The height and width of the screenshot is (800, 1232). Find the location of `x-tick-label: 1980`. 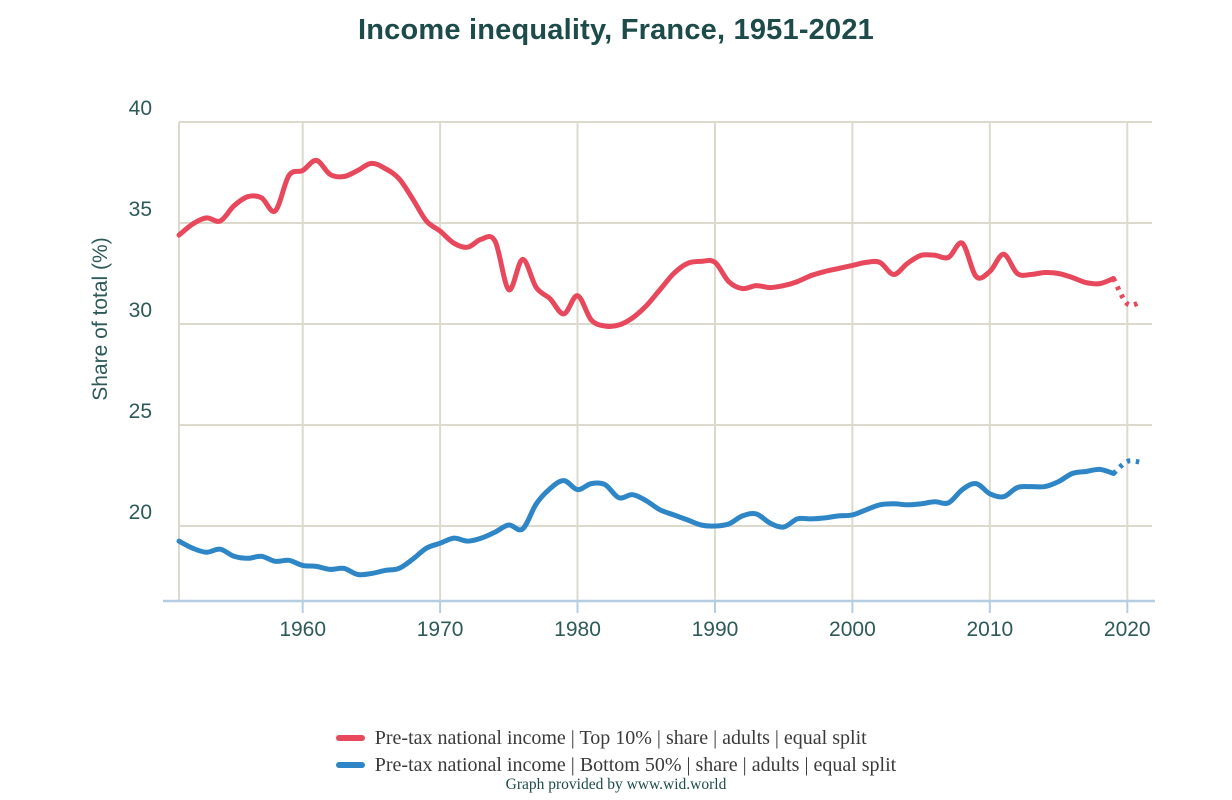

x-tick-label: 1980 is located at coordinates (577, 629).